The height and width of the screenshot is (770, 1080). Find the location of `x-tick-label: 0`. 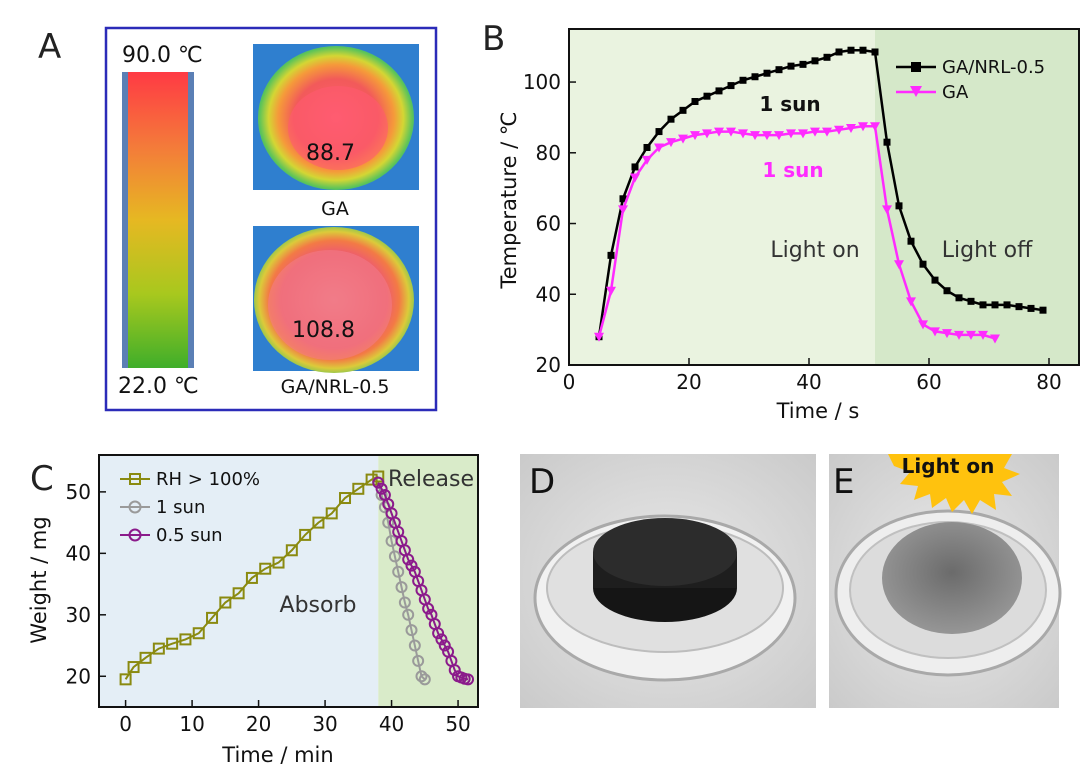

x-tick-label: 0 is located at coordinates (125, 724).